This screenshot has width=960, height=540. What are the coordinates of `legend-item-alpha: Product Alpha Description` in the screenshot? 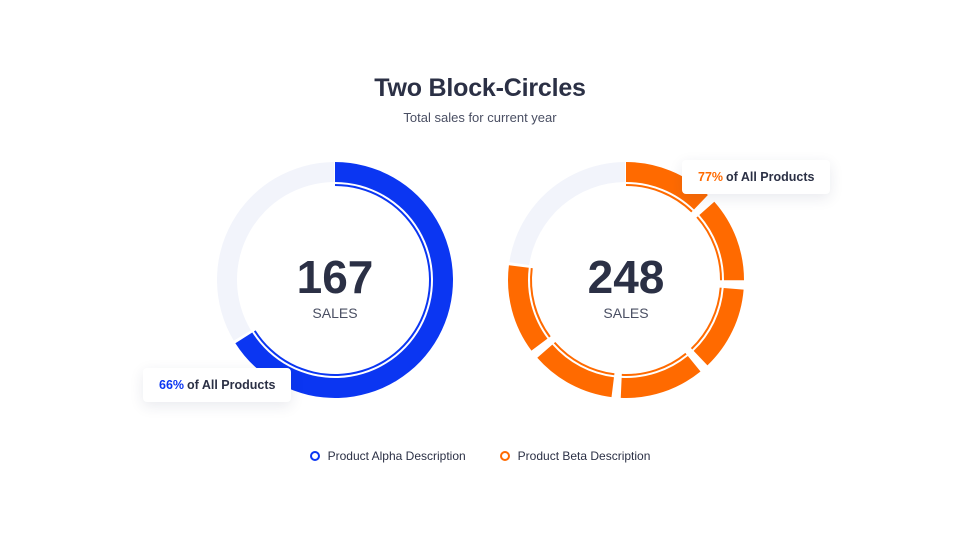 It's located at (387, 456).